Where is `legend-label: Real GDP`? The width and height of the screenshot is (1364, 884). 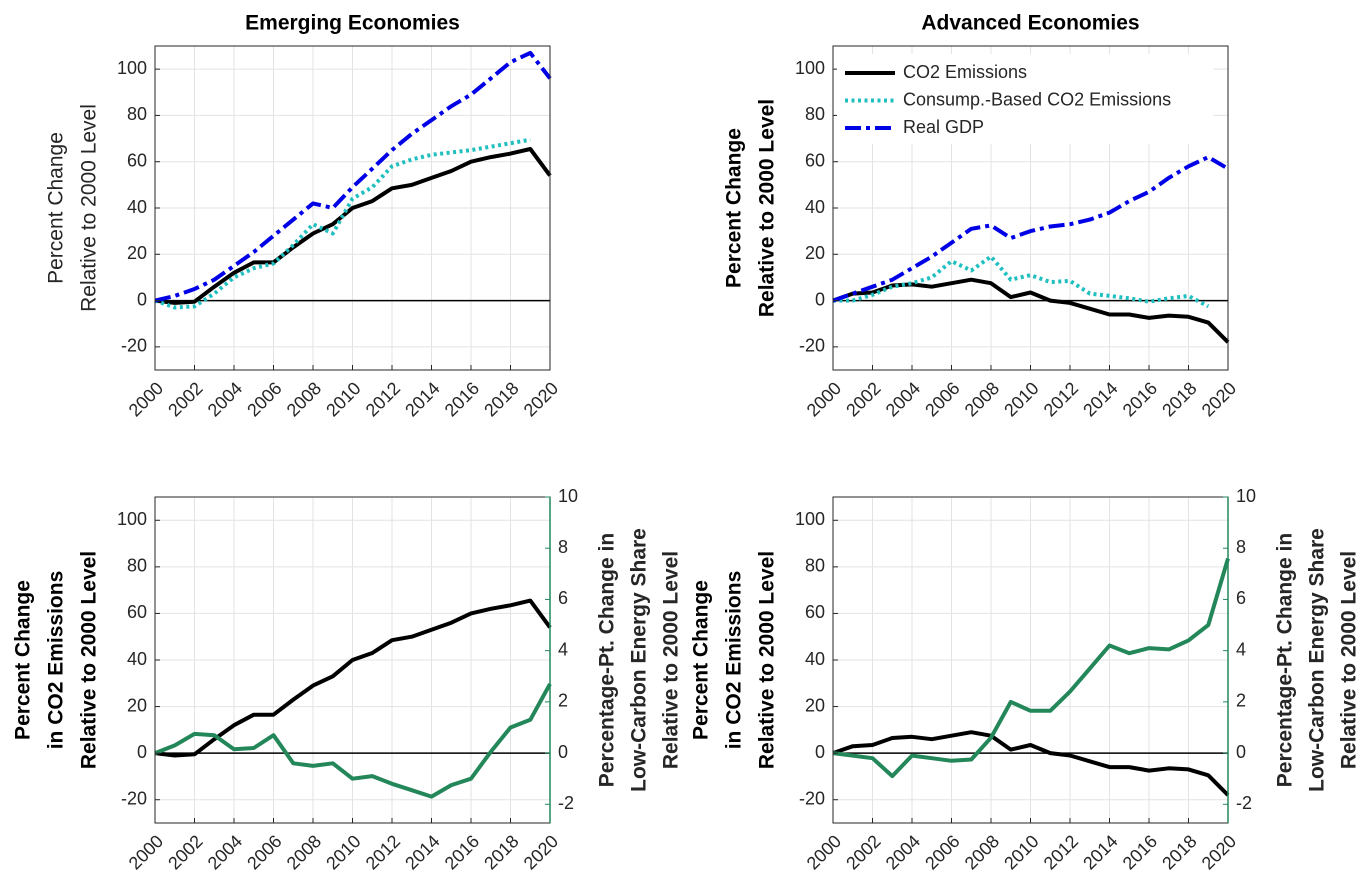
legend-label: Real GDP is located at coordinates (943, 127).